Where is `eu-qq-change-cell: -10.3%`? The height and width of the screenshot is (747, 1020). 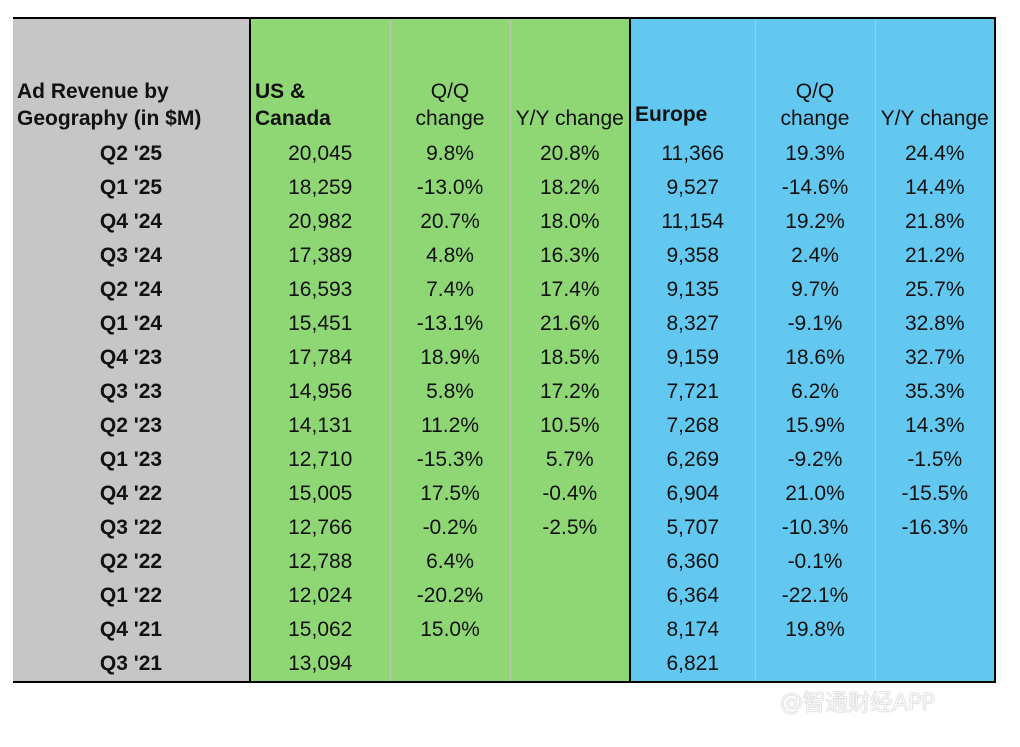
eu-qq-change-cell: -10.3% is located at coordinates (814, 528).